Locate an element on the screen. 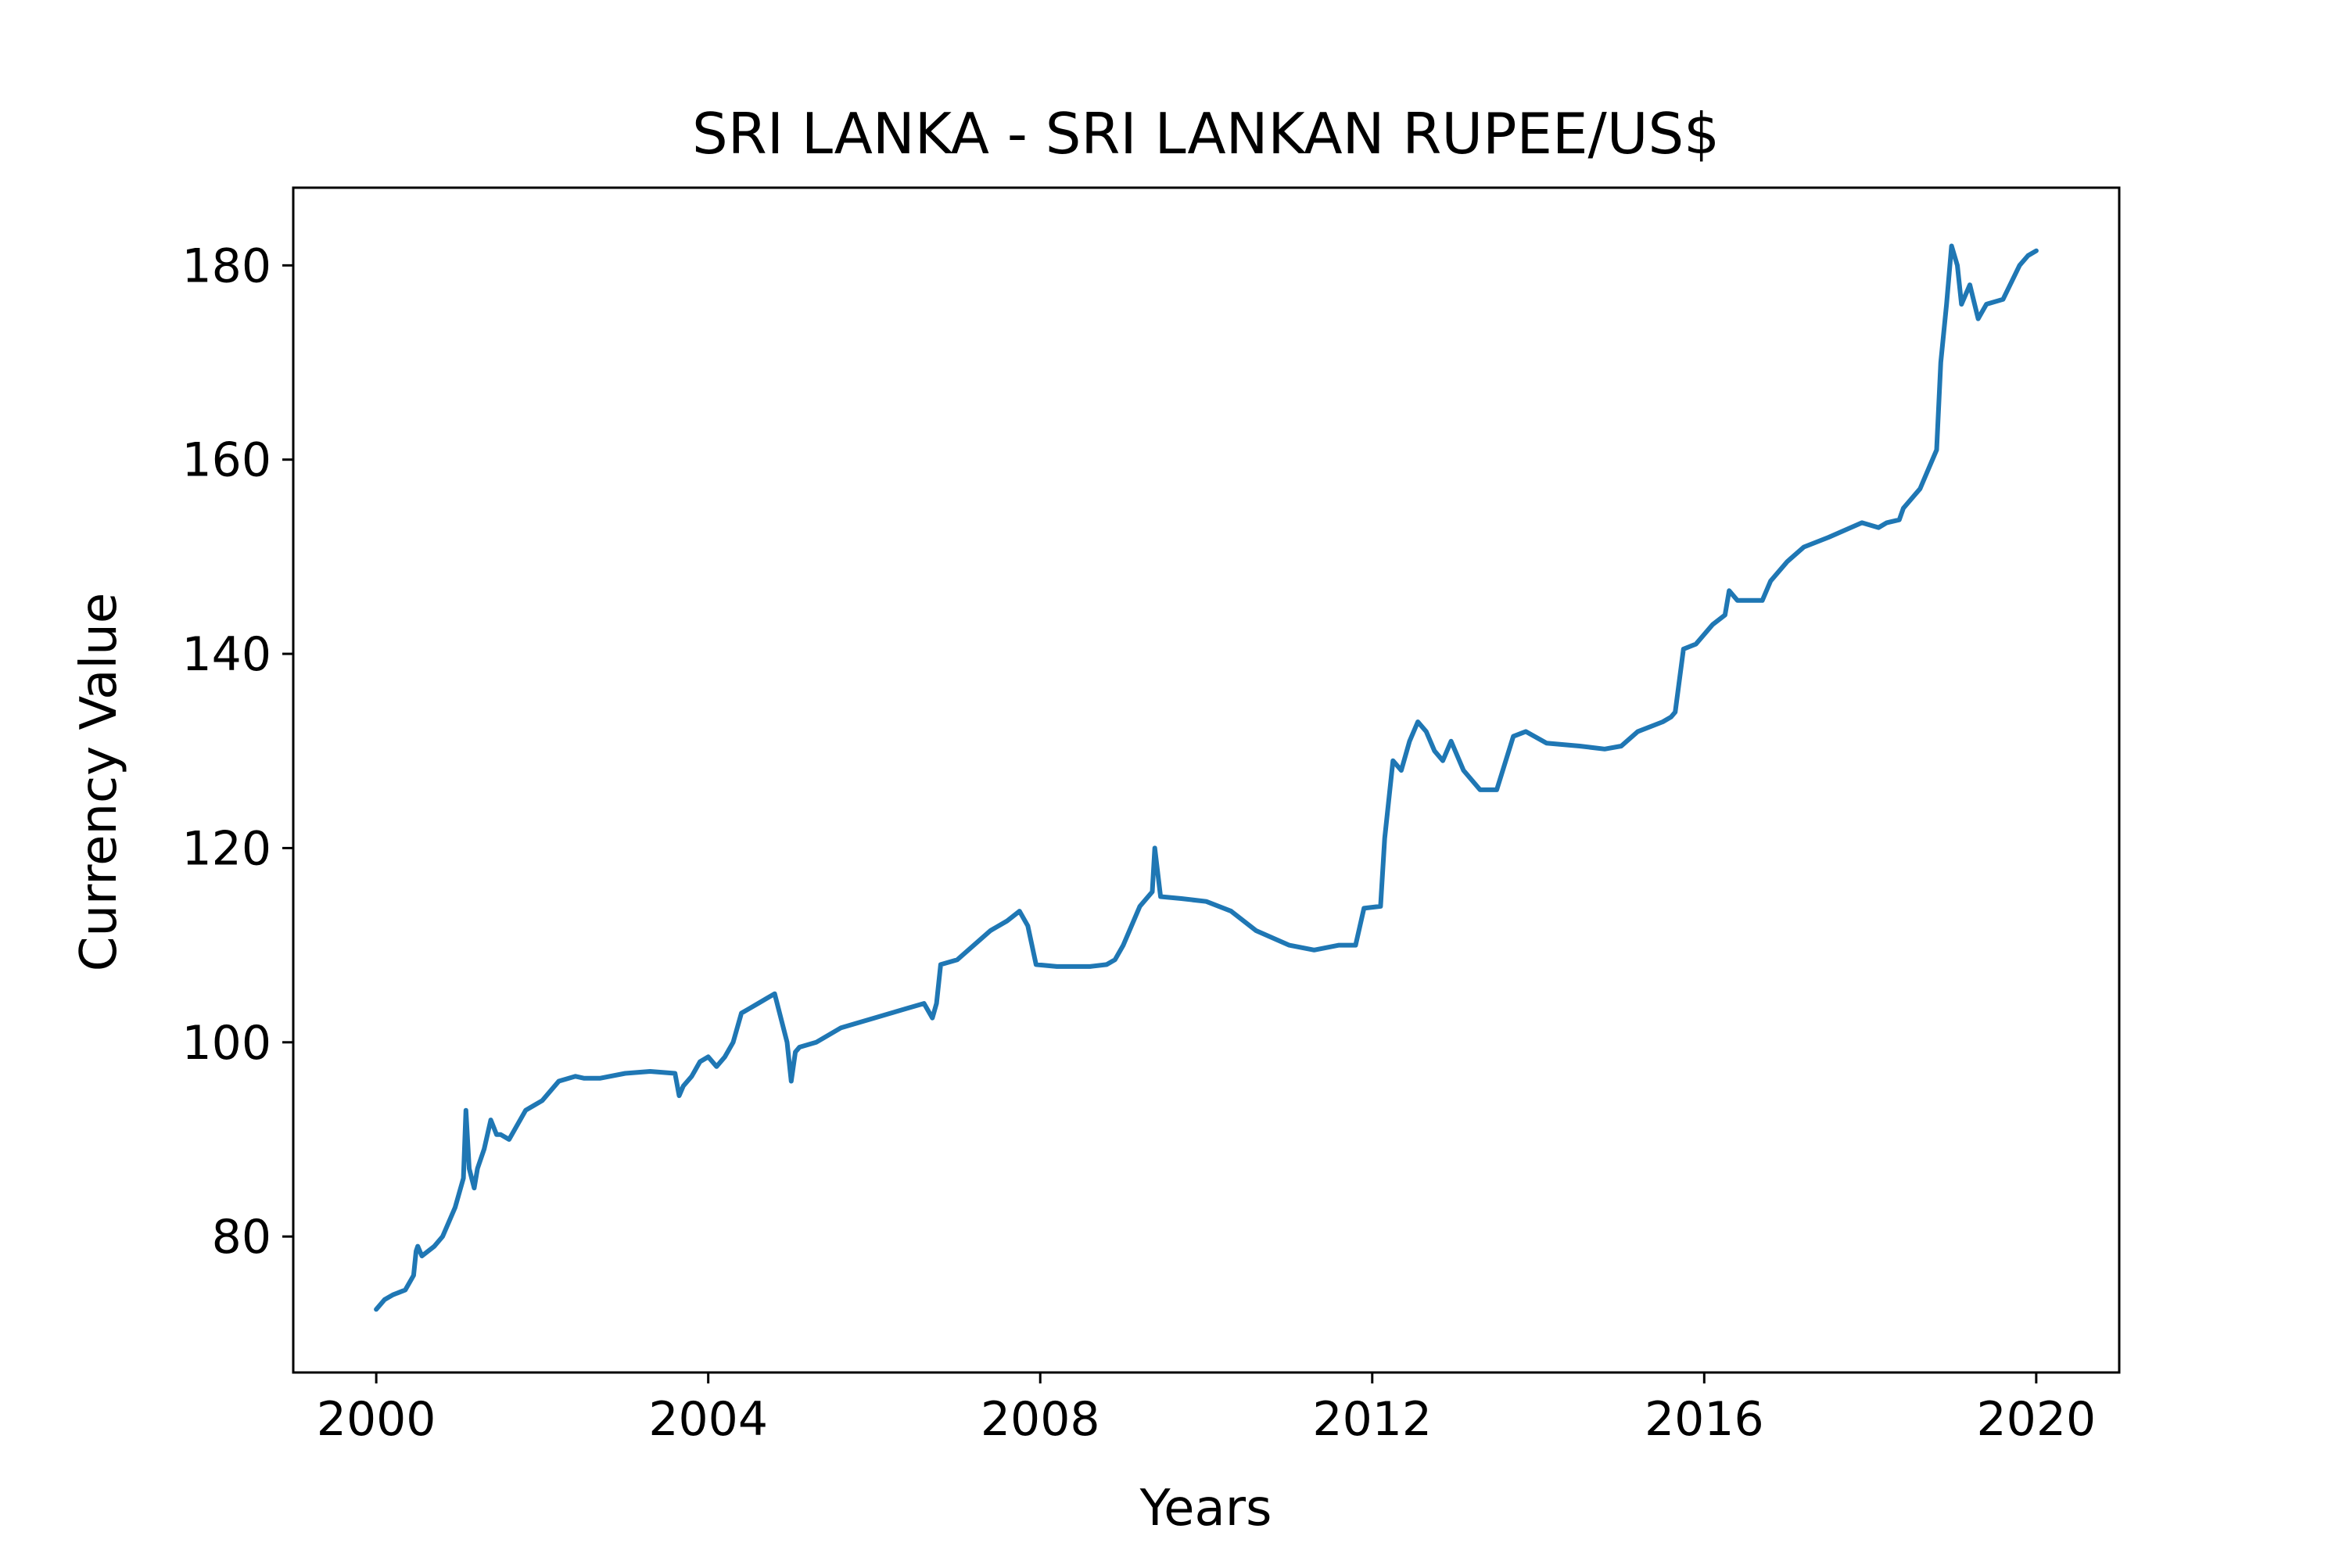 This screenshot has width=2346, height=1568. x-tick-label: 2004 is located at coordinates (708, 1419).